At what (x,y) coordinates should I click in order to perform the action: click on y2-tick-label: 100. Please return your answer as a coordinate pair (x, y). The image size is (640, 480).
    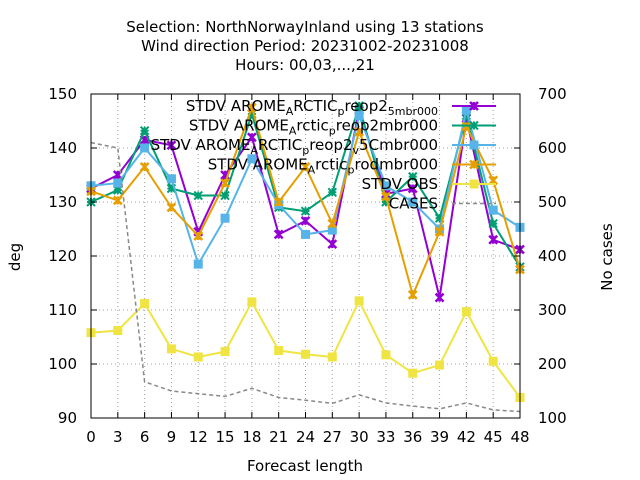
    Looking at the image, I should click on (552, 418).